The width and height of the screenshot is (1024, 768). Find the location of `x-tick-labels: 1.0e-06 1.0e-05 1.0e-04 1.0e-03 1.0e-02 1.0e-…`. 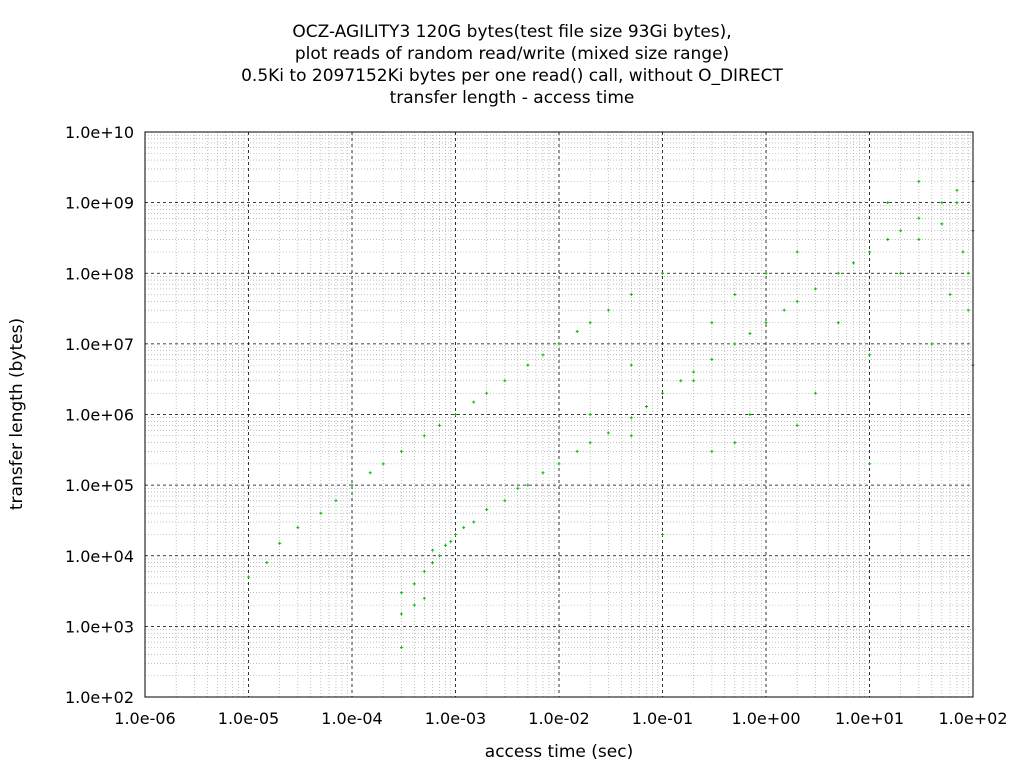

x-tick-labels: 1.0e-06 1.0e-05 1.0e-04 1.0e-03 1.0e-02 1.0e-… is located at coordinates (560, 718).